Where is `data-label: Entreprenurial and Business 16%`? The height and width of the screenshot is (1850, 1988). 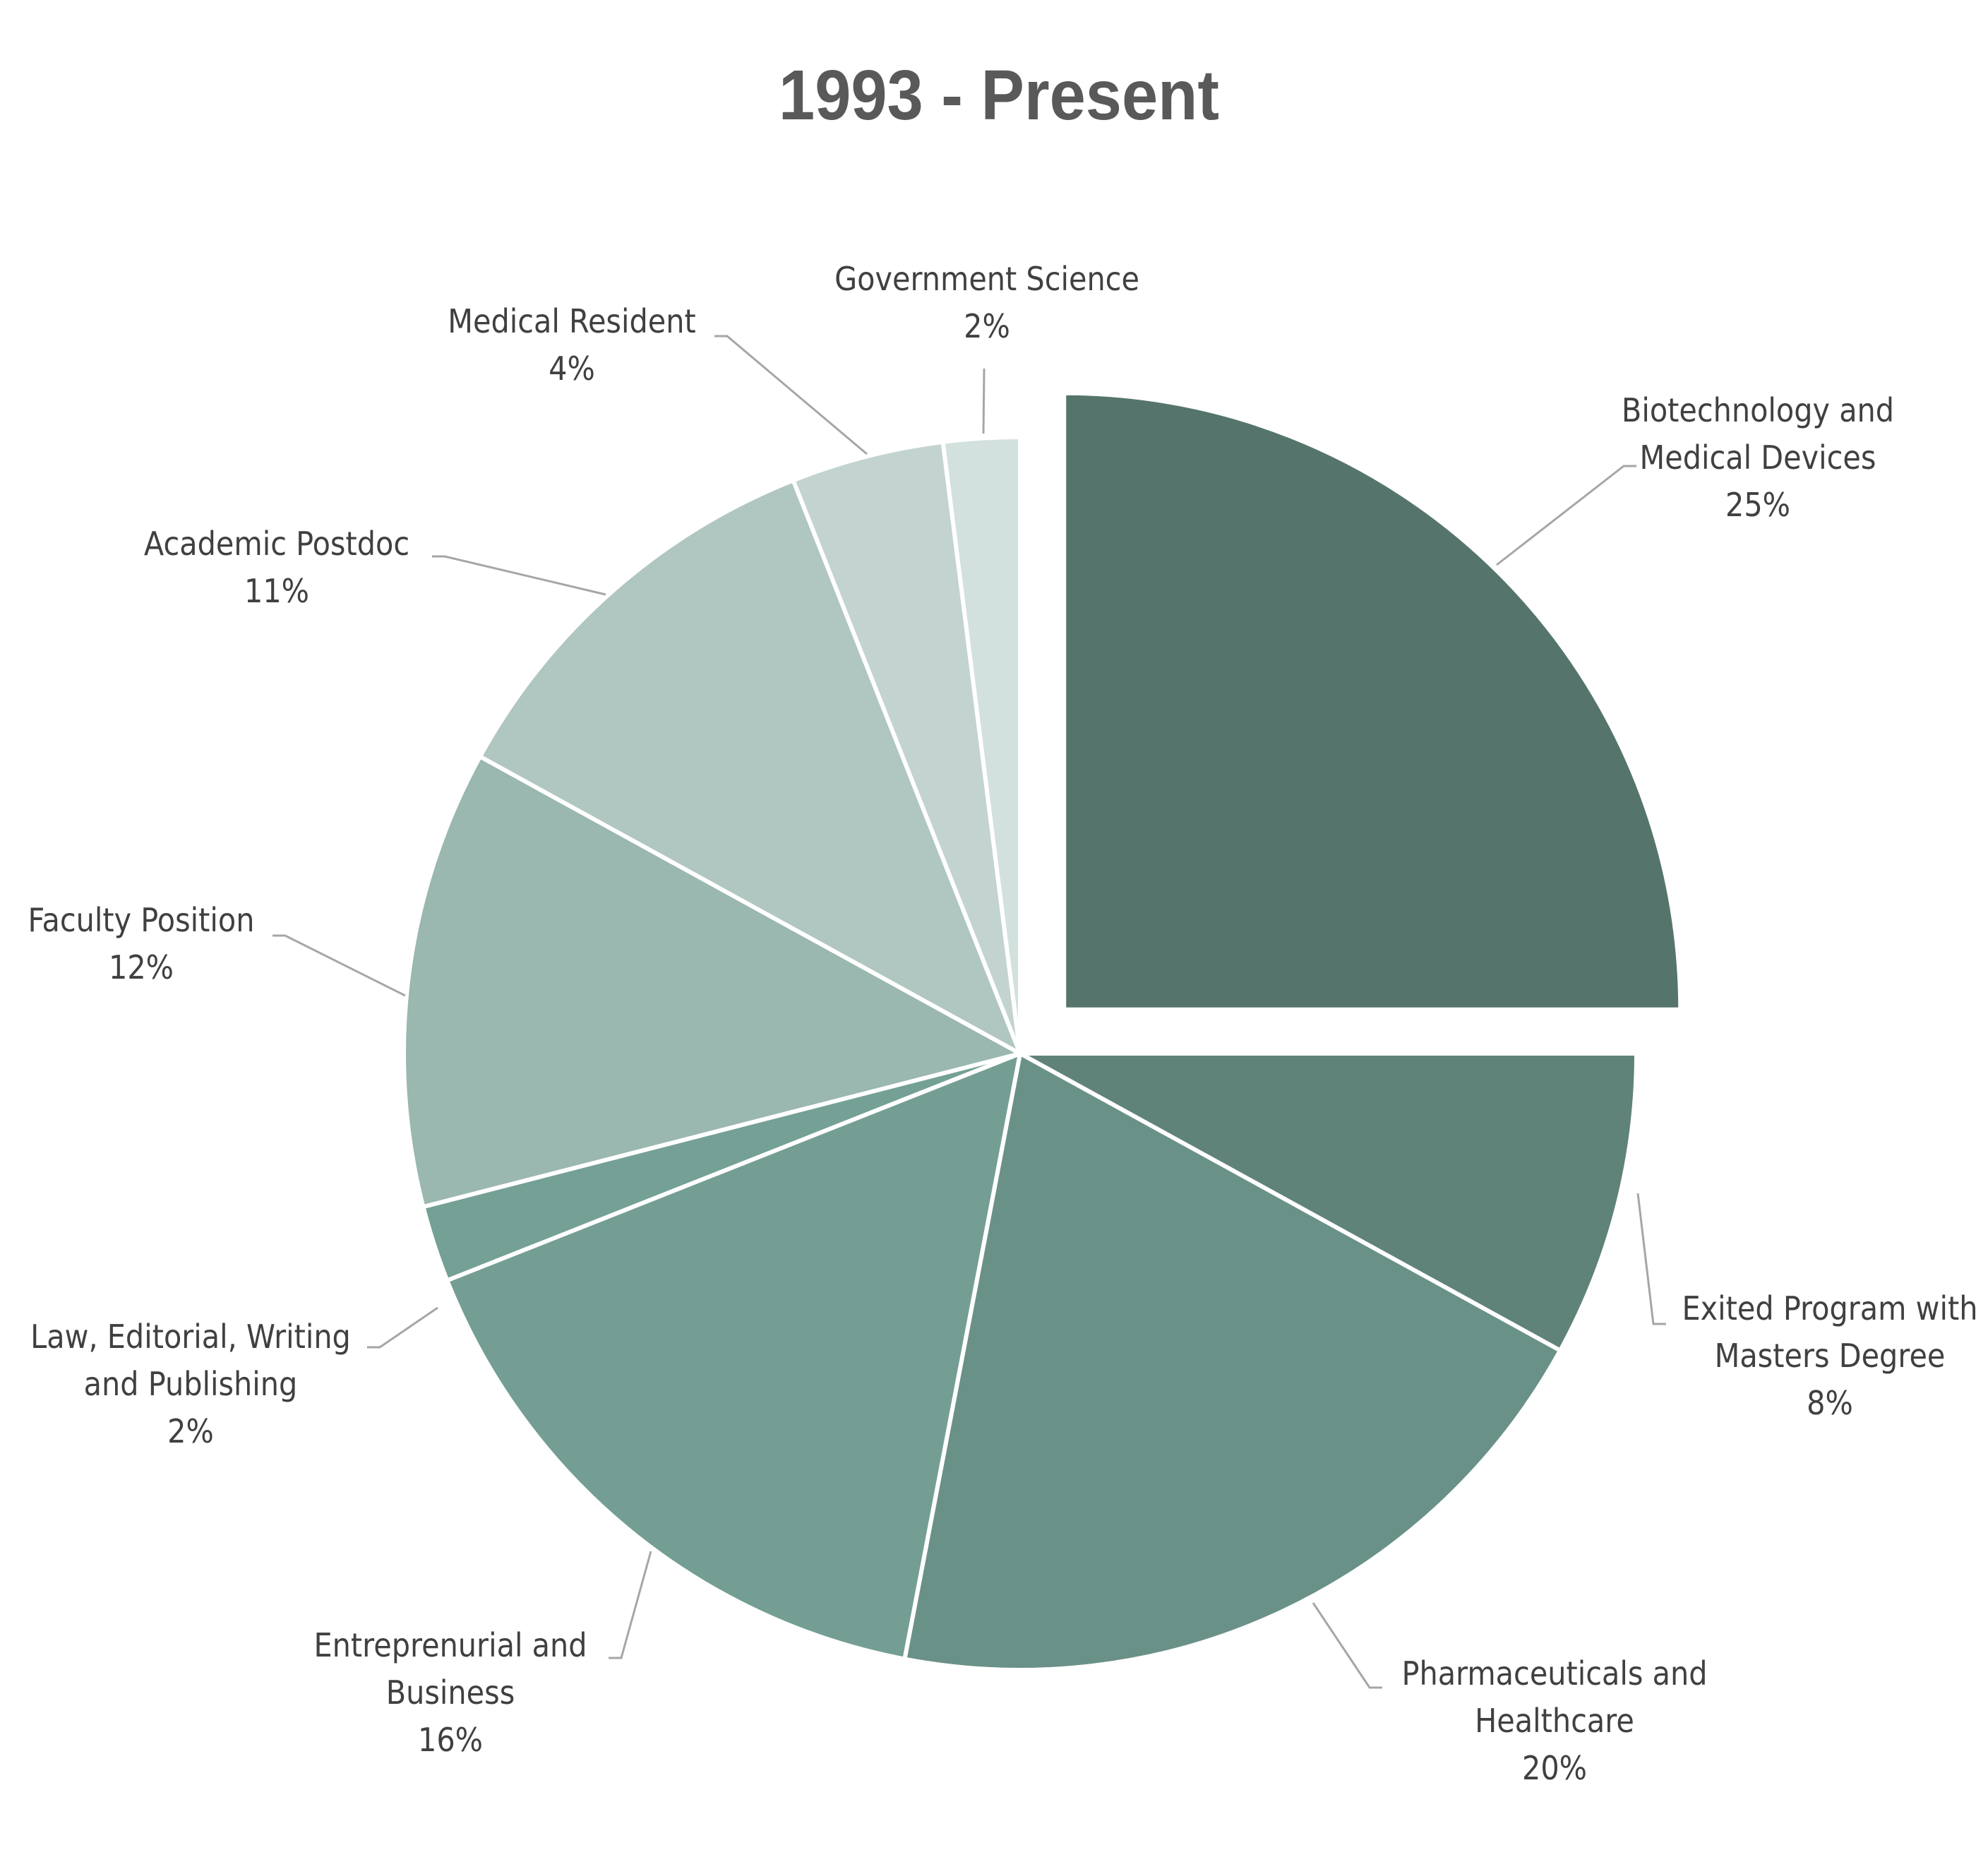
data-label: Entreprenurial and Business 16% is located at coordinates (450, 1693).